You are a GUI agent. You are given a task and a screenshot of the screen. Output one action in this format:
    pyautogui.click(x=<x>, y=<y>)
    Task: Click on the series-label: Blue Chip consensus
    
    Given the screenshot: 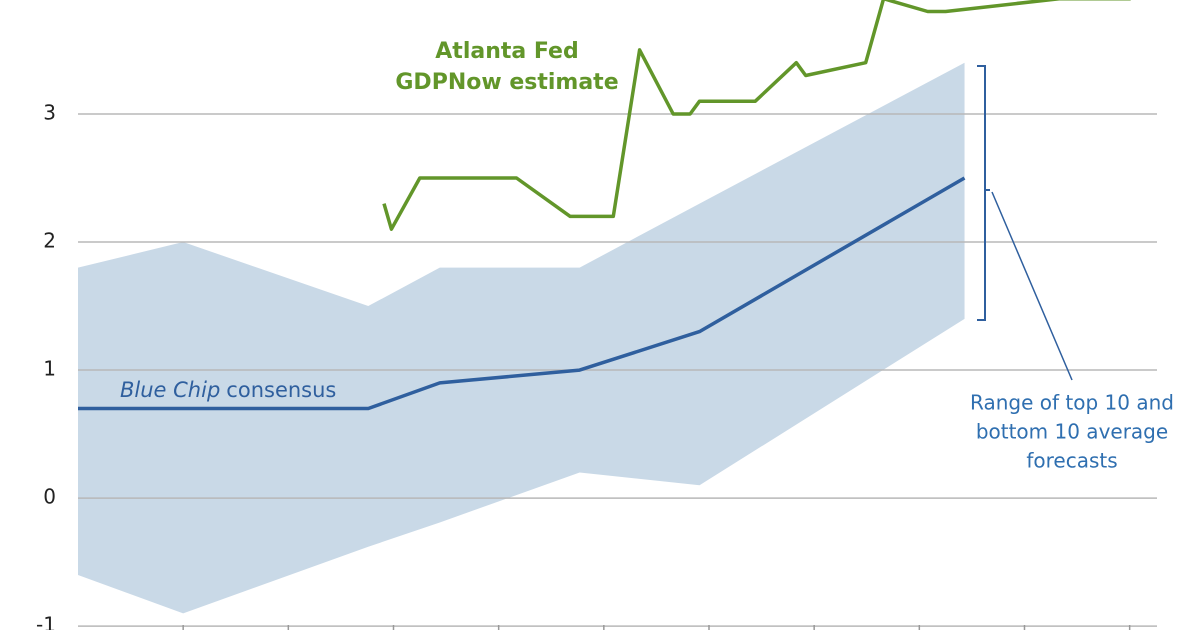 What is the action you would take?
    pyautogui.click(x=228, y=390)
    